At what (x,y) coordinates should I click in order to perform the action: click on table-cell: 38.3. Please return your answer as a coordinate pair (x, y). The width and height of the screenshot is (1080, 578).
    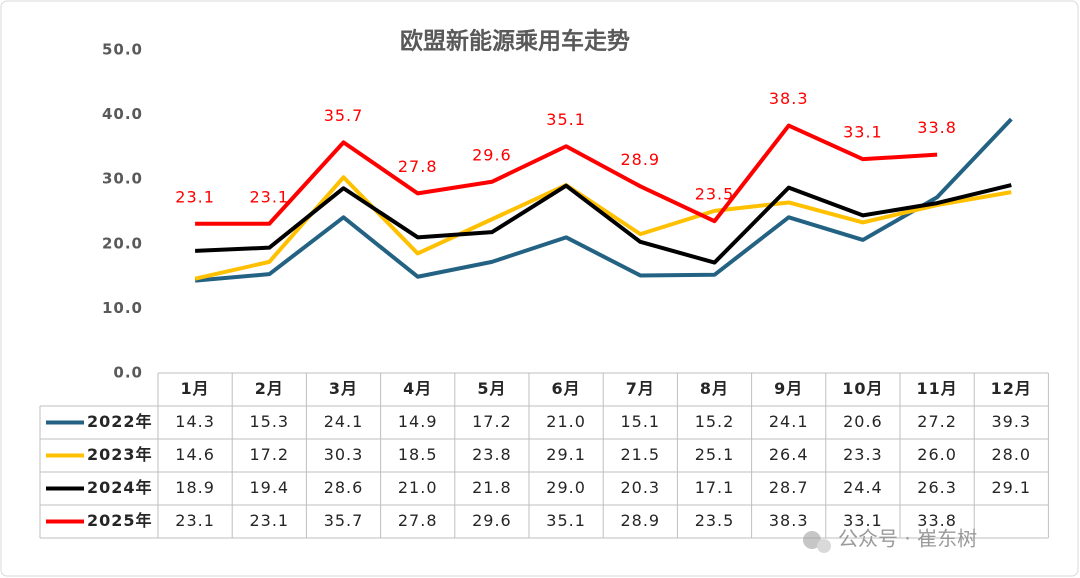
    Looking at the image, I should click on (789, 520).